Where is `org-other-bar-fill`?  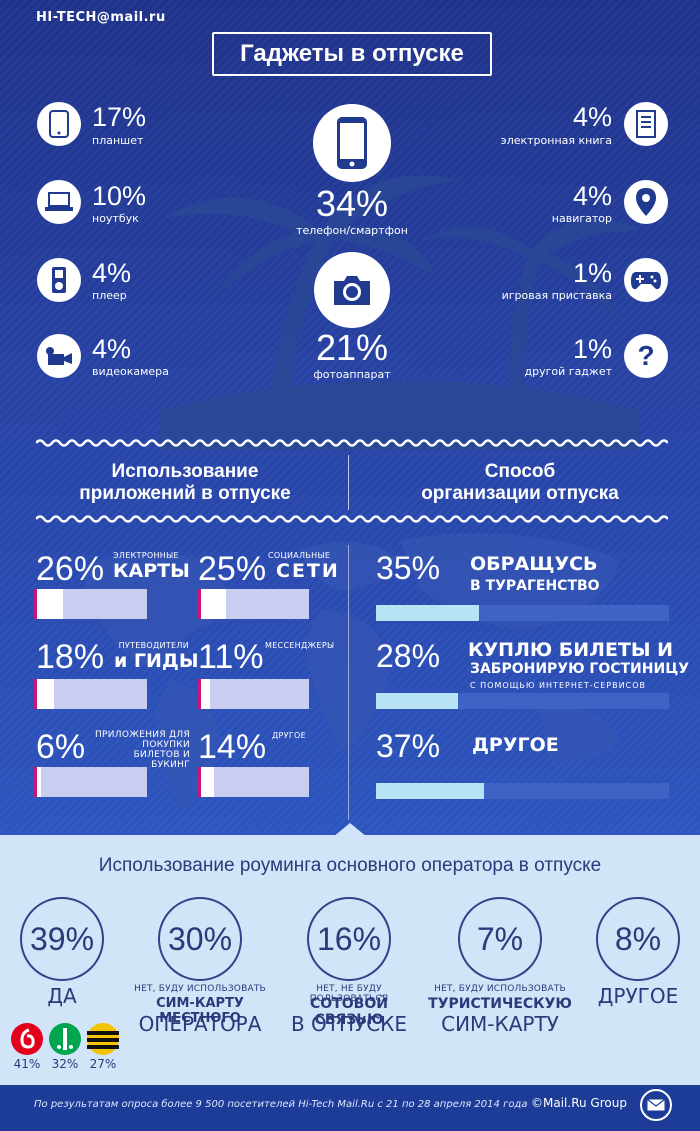 org-other-bar-fill is located at coordinates (430, 791).